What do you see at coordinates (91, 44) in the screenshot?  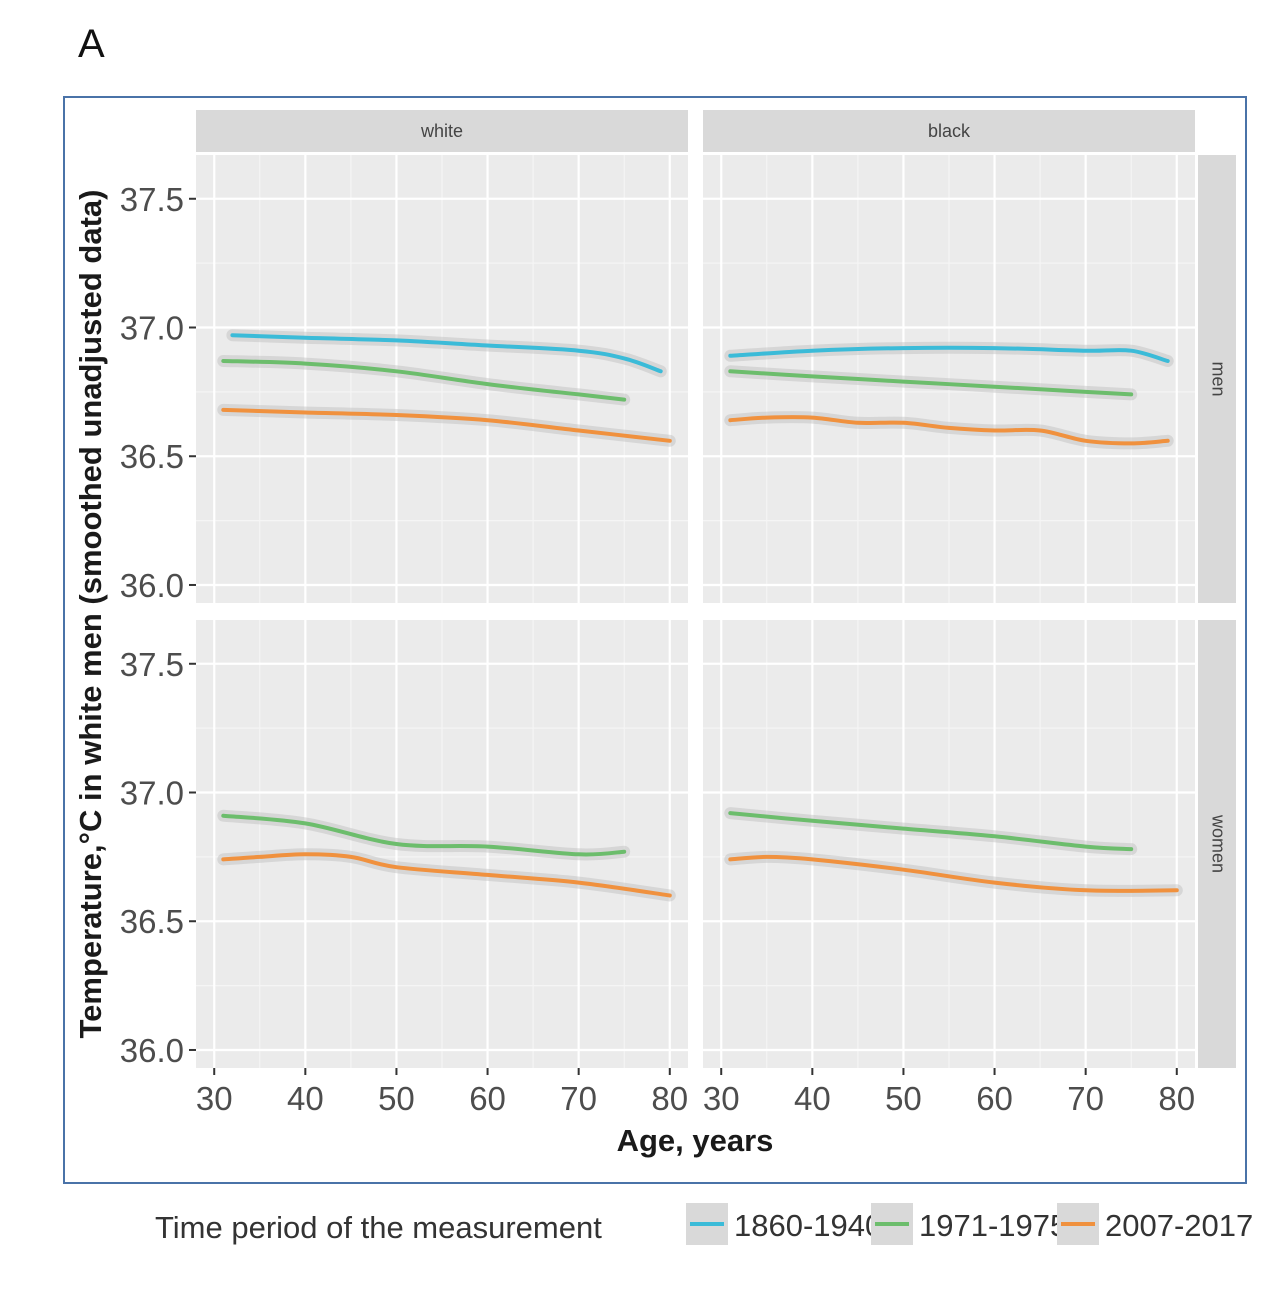 I see `panel-label: A` at bounding box center [91, 44].